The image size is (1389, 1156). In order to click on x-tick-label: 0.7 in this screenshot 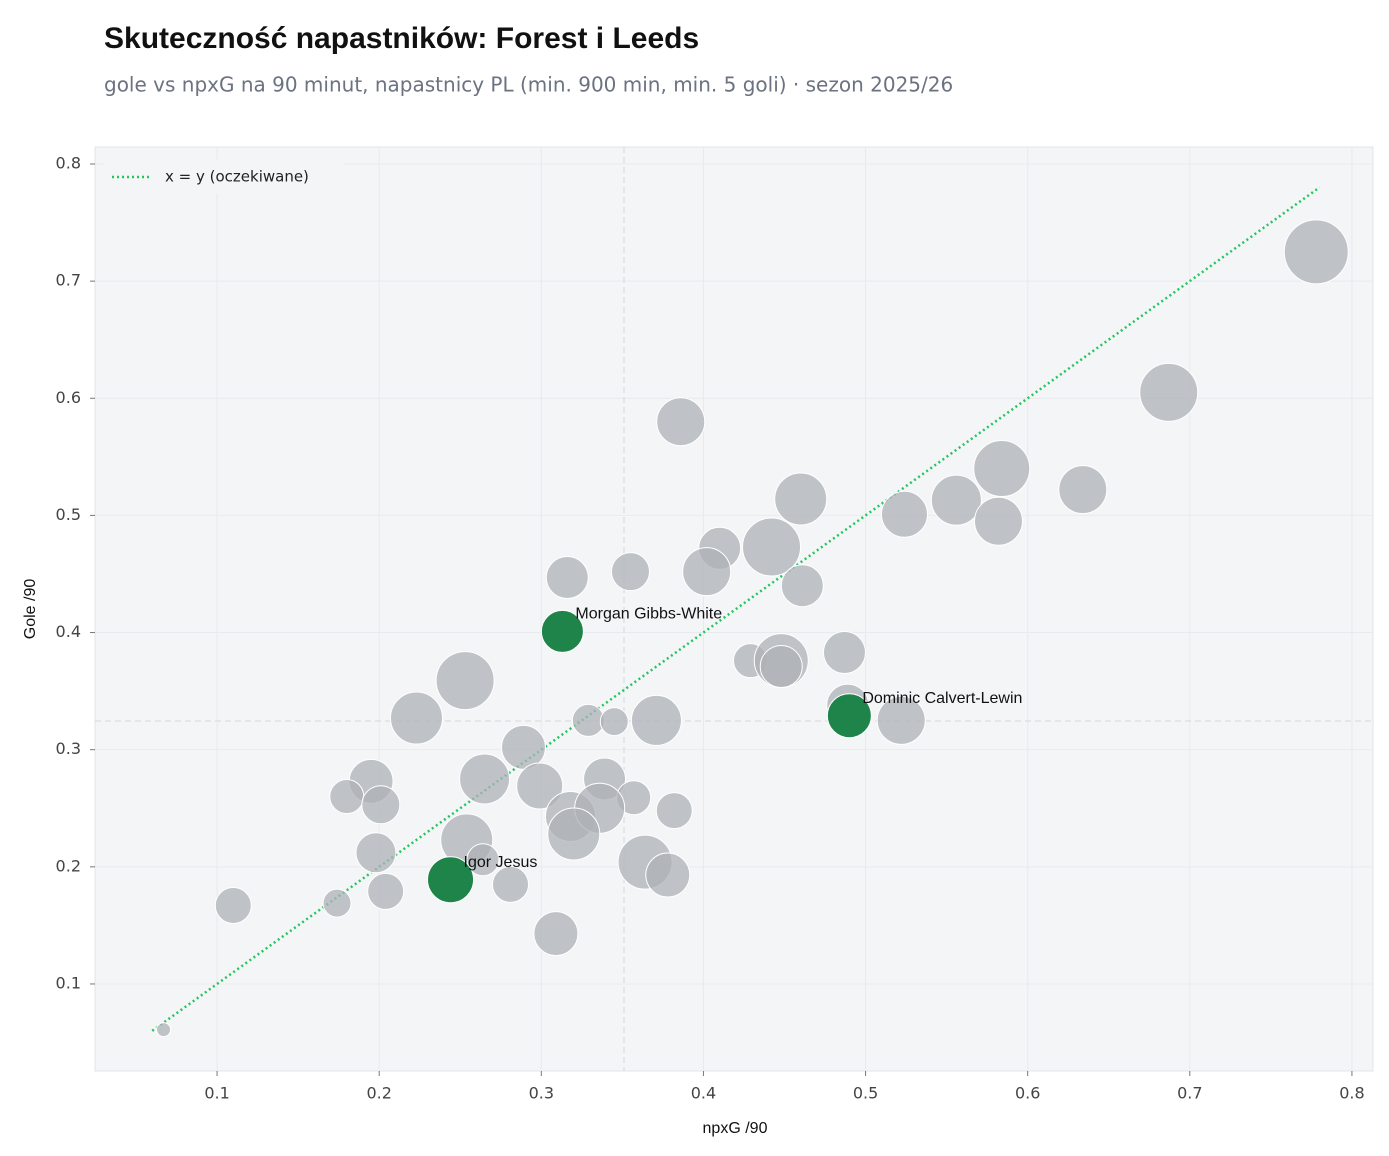, I will do `click(1189, 1093)`.